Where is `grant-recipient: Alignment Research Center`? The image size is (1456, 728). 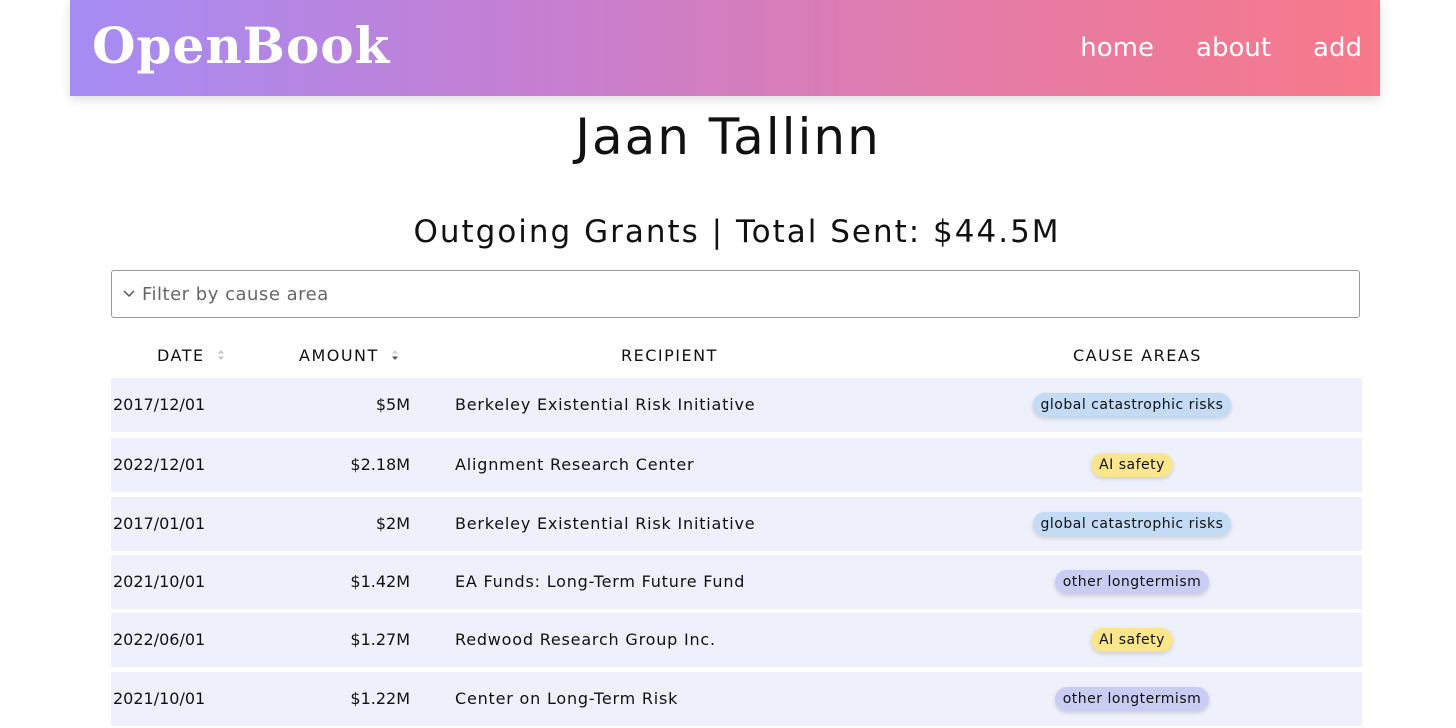
grant-recipient: Alignment Research Center is located at coordinates (575, 464).